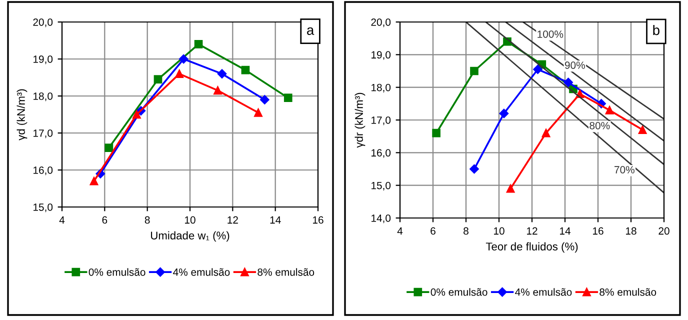 This screenshot has width=688, height=320. I want to click on x-tick-label: 20, so click(664, 231).